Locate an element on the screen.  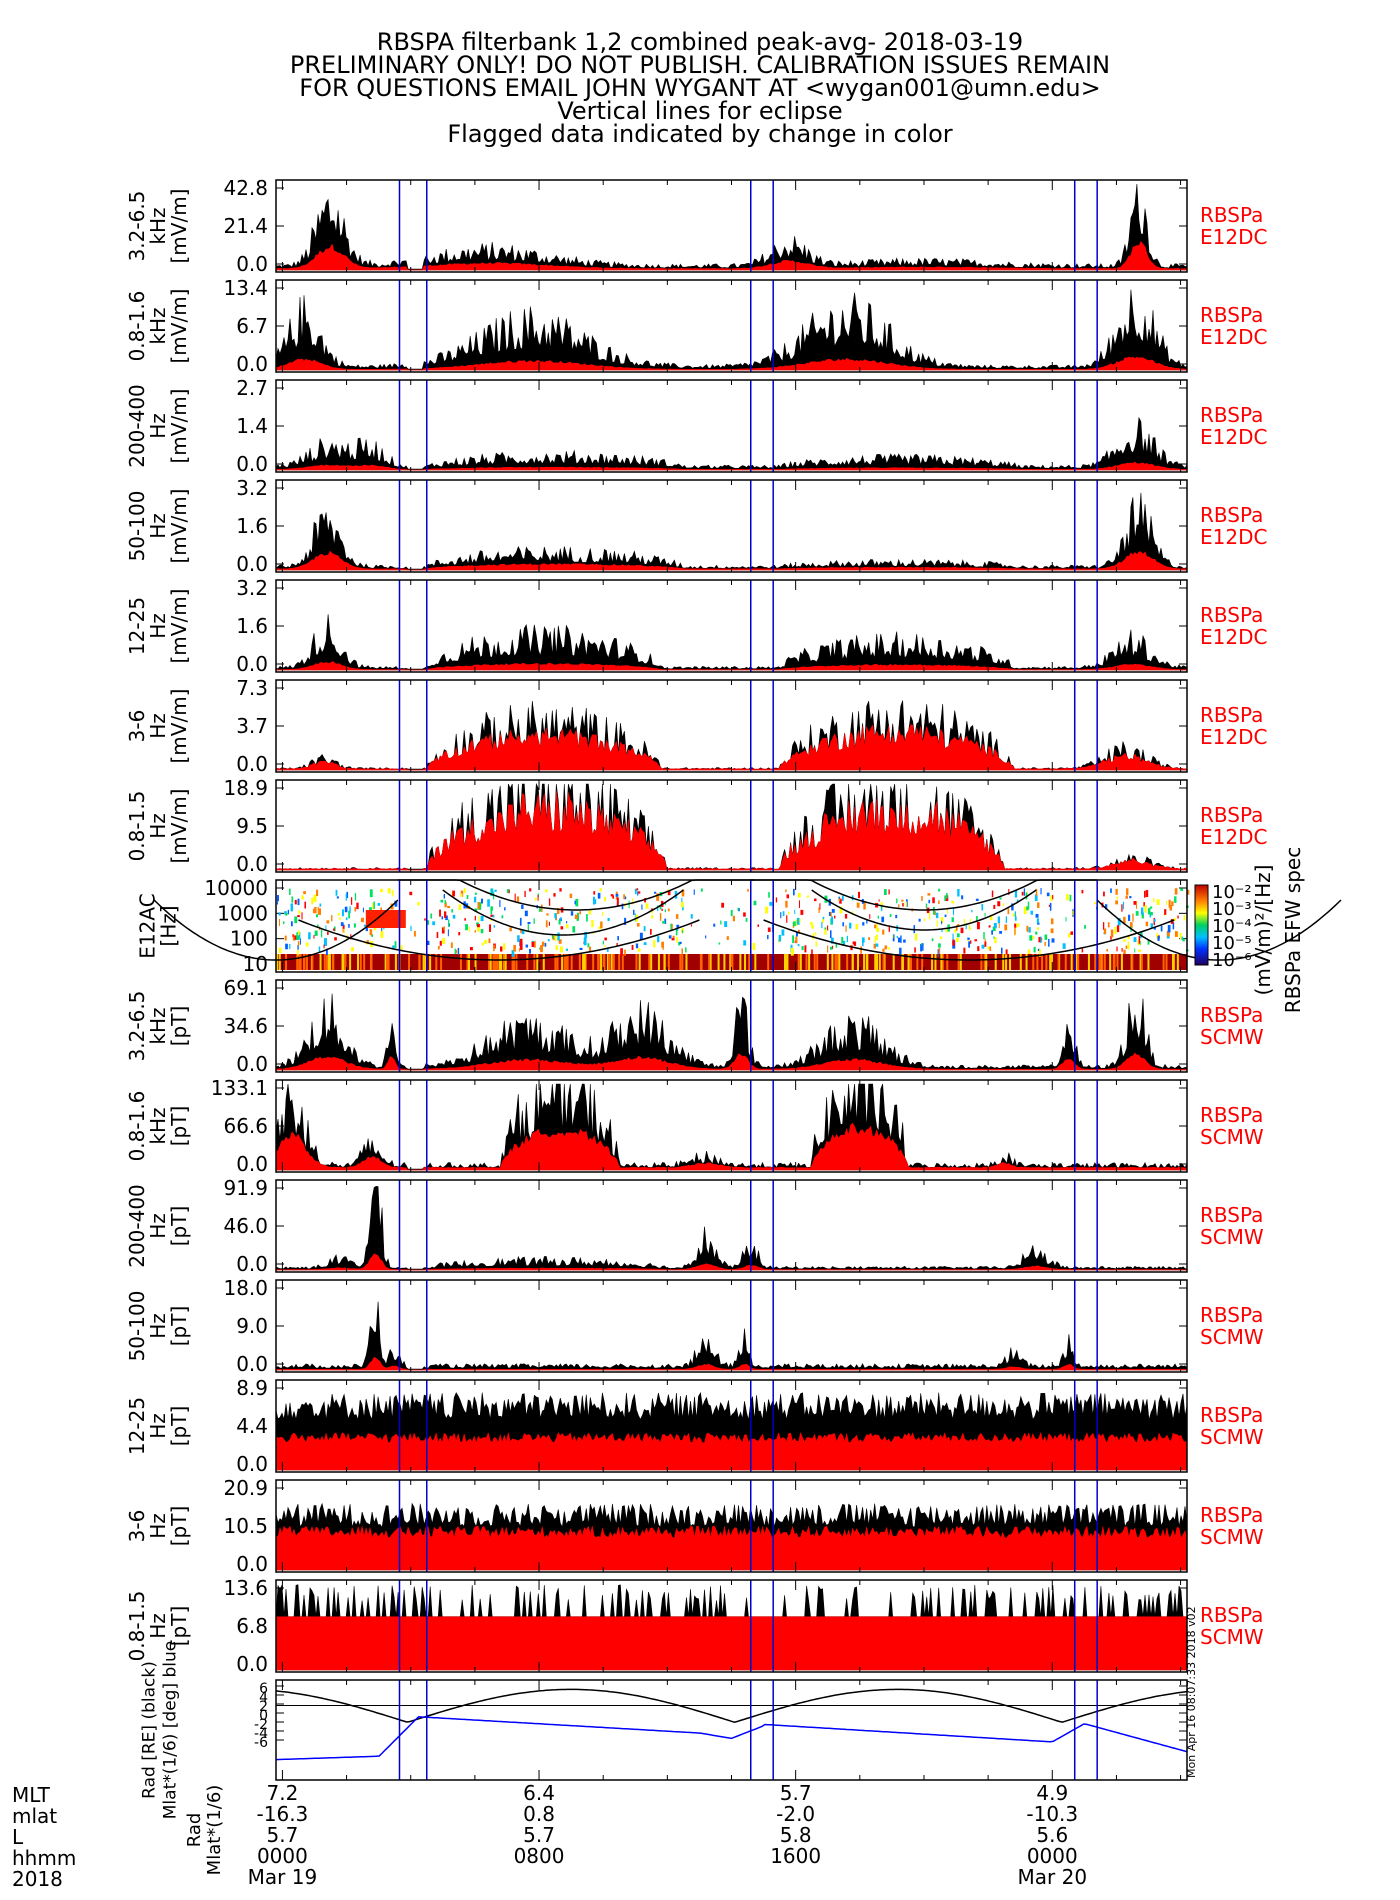
panel-9-ytick: 69.1 is located at coordinates (245, 988).